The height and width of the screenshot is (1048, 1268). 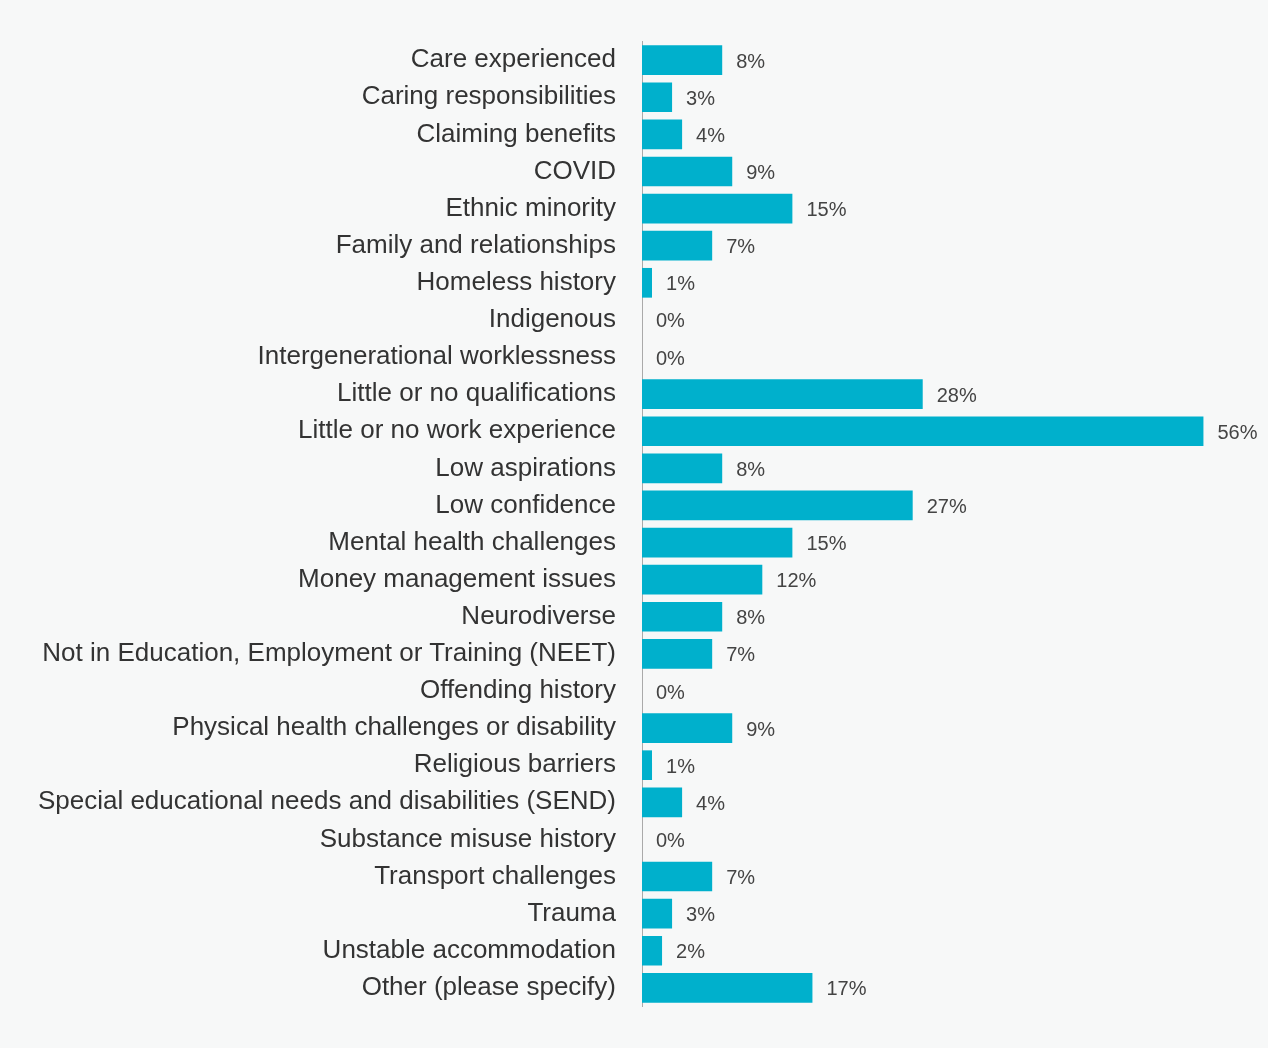 I want to click on y-tick-label: Little or no work experience, so click(x=457, y=429).